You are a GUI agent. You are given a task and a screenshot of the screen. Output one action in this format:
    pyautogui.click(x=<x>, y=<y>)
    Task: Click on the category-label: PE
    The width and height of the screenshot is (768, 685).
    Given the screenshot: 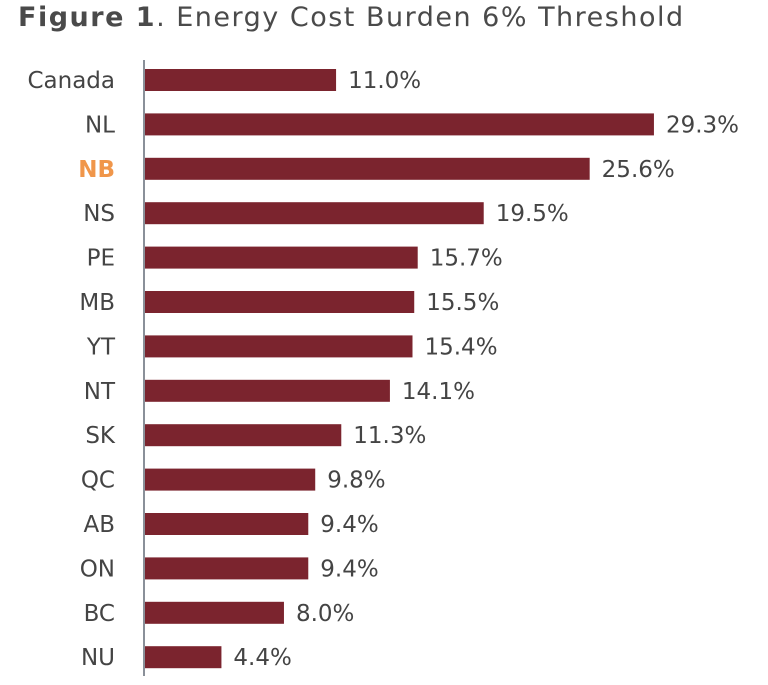 What is the action you would take?
    pyautogui.click(x=101, y=259)
    